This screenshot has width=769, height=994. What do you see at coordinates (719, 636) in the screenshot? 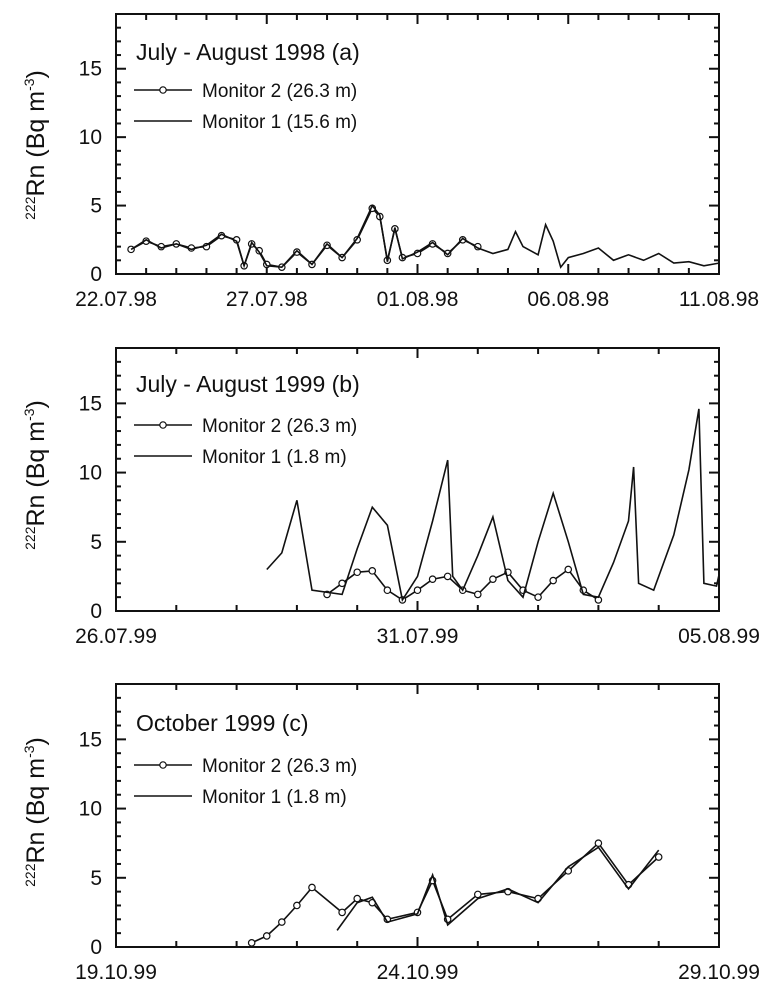
I see `x-tick-label: 05.08.99` at bounding box center [719, 636].